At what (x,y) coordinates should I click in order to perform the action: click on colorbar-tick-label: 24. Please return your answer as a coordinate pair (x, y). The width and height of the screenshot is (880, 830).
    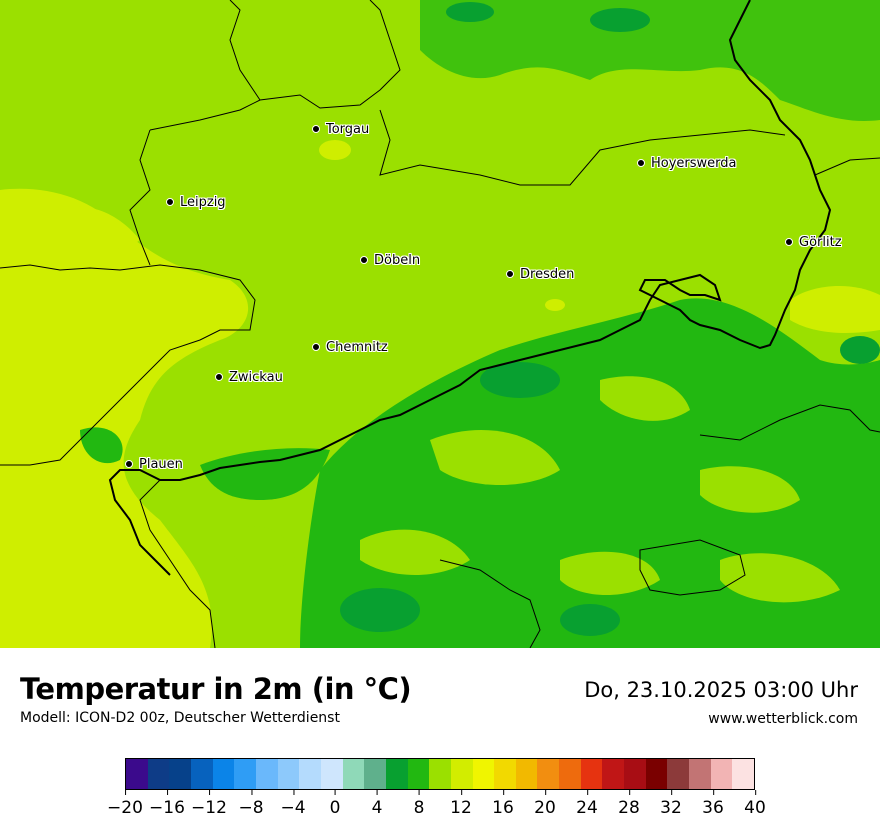
    Looking at the image, I should click on (587, 804).